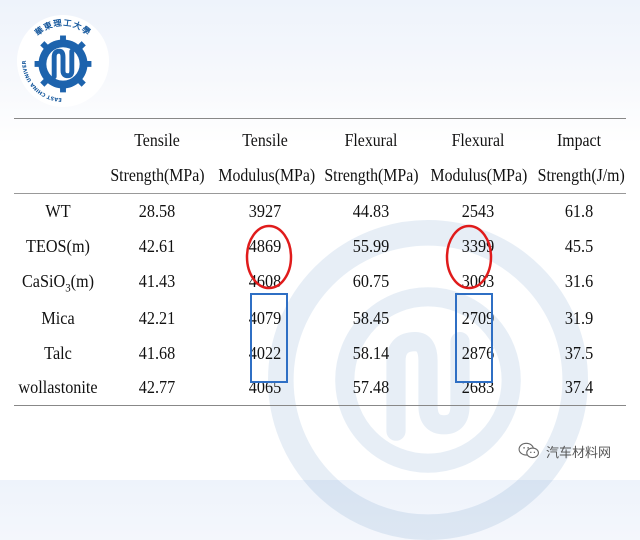  I want to click on source-credit: 汽车材料网, so click(564, 451).